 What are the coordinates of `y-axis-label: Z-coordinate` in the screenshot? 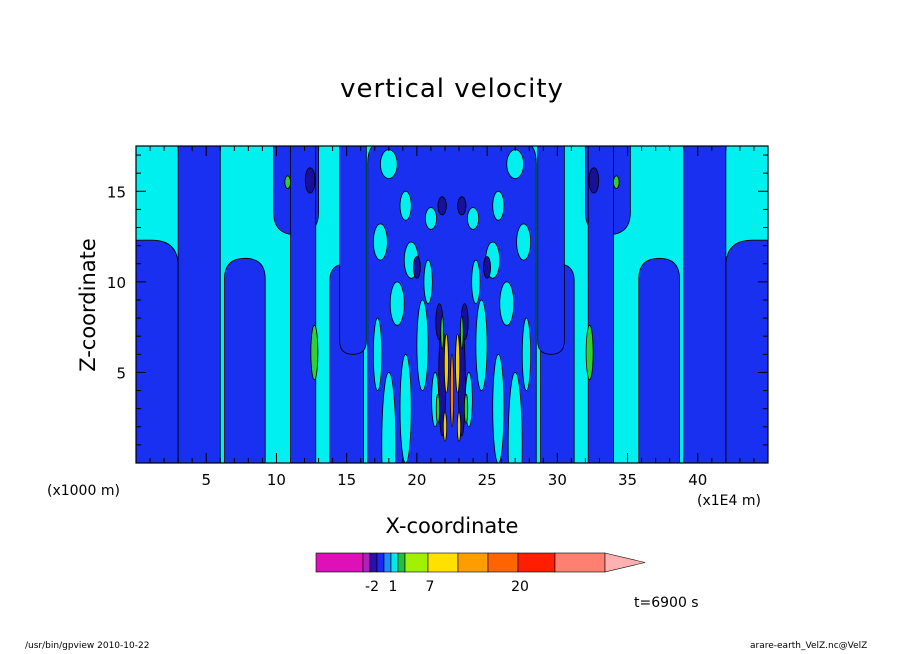 It's located at (88, 305).